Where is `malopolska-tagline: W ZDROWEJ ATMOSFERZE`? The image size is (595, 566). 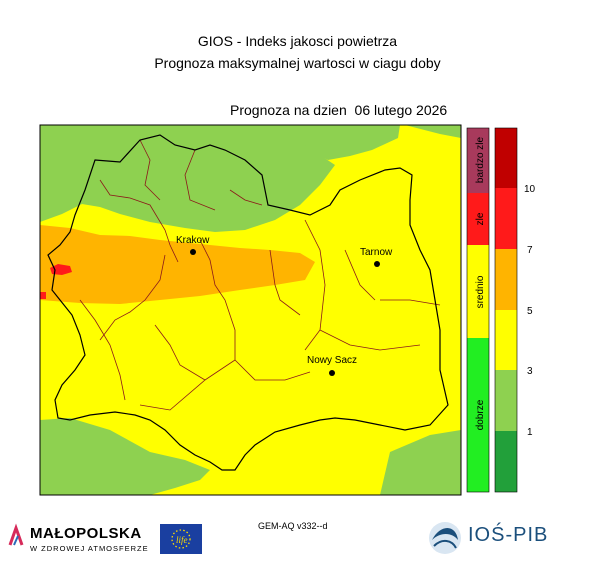
malopolska-tagline: W ZDROWEJ ATMOSFERZE is located at coordinates (89, 548).